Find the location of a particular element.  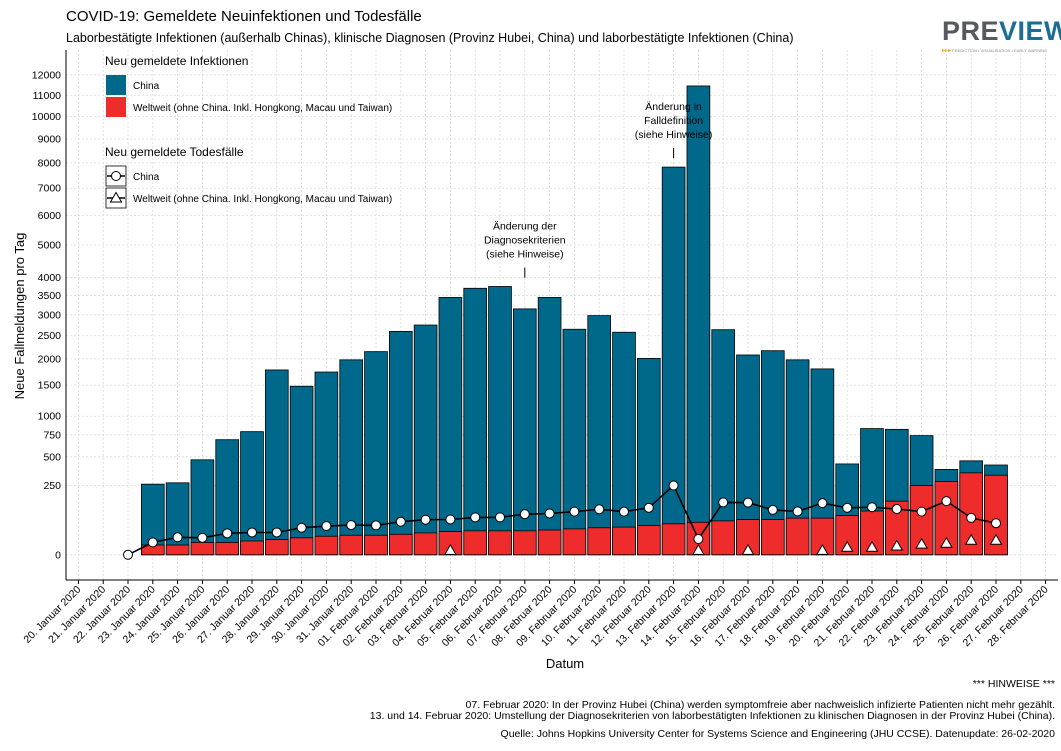

y-tick-label: 5000 is located at coordinates (50, 245).